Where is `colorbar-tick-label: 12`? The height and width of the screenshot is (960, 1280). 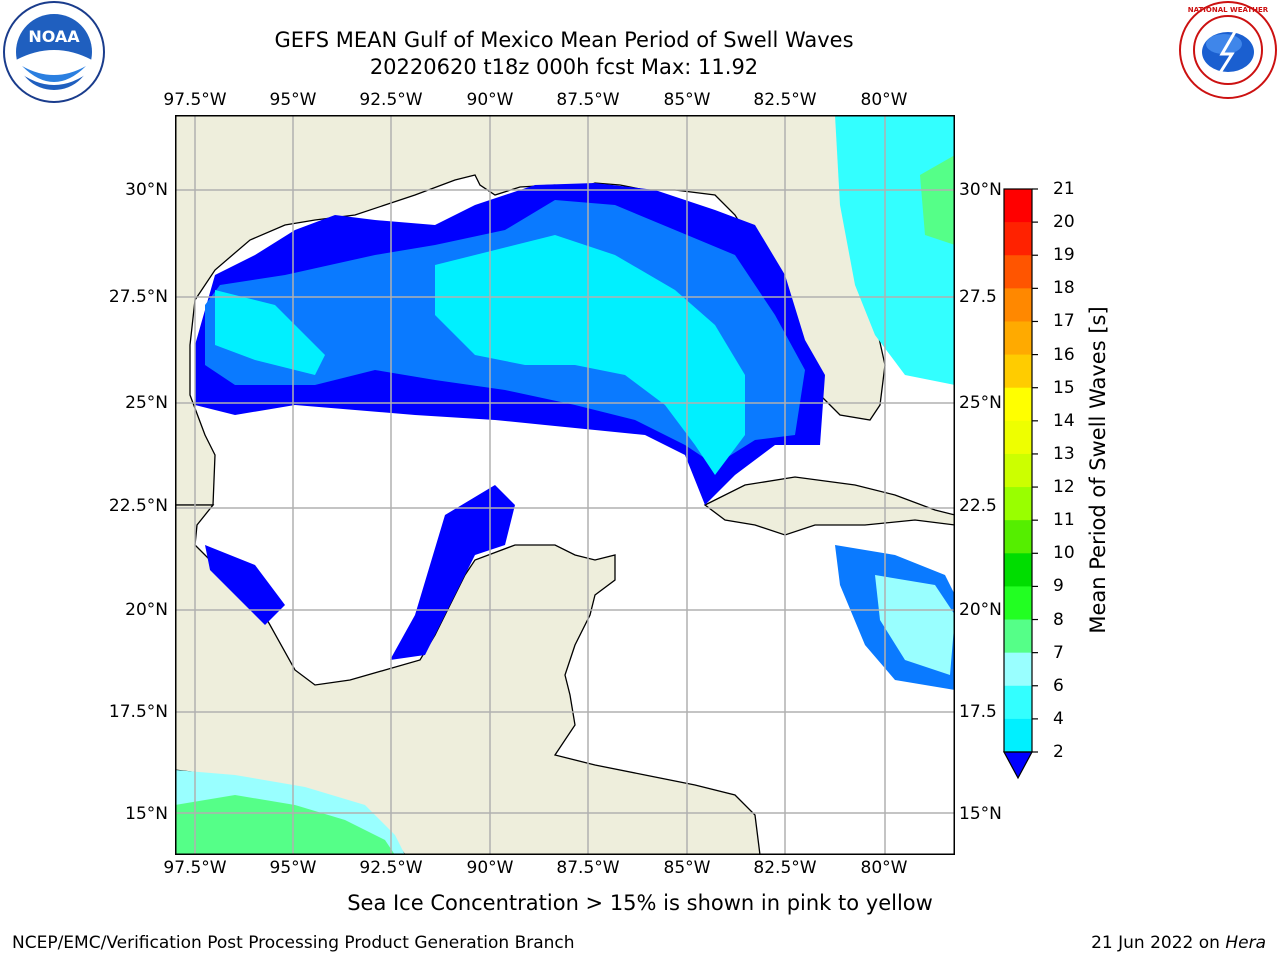 colorbar-tick-label: 12 is located at coordinates (1064, 487).